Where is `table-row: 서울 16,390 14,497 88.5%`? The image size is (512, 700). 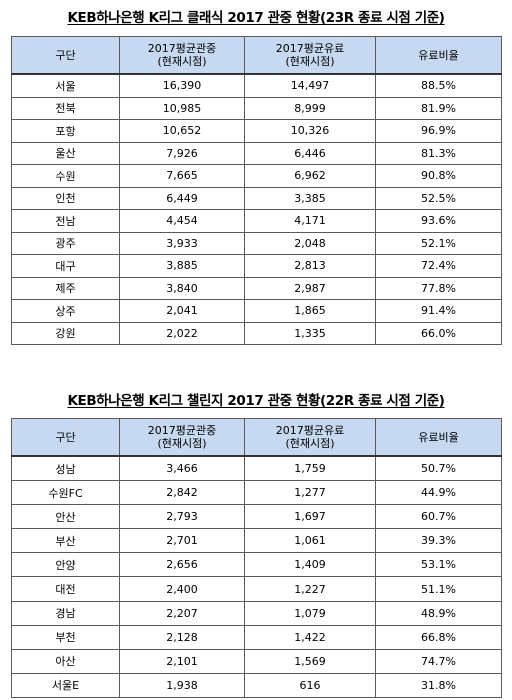
table-row: 서울 16,390 14,497 88.5% is located at coordinates (256, 85).